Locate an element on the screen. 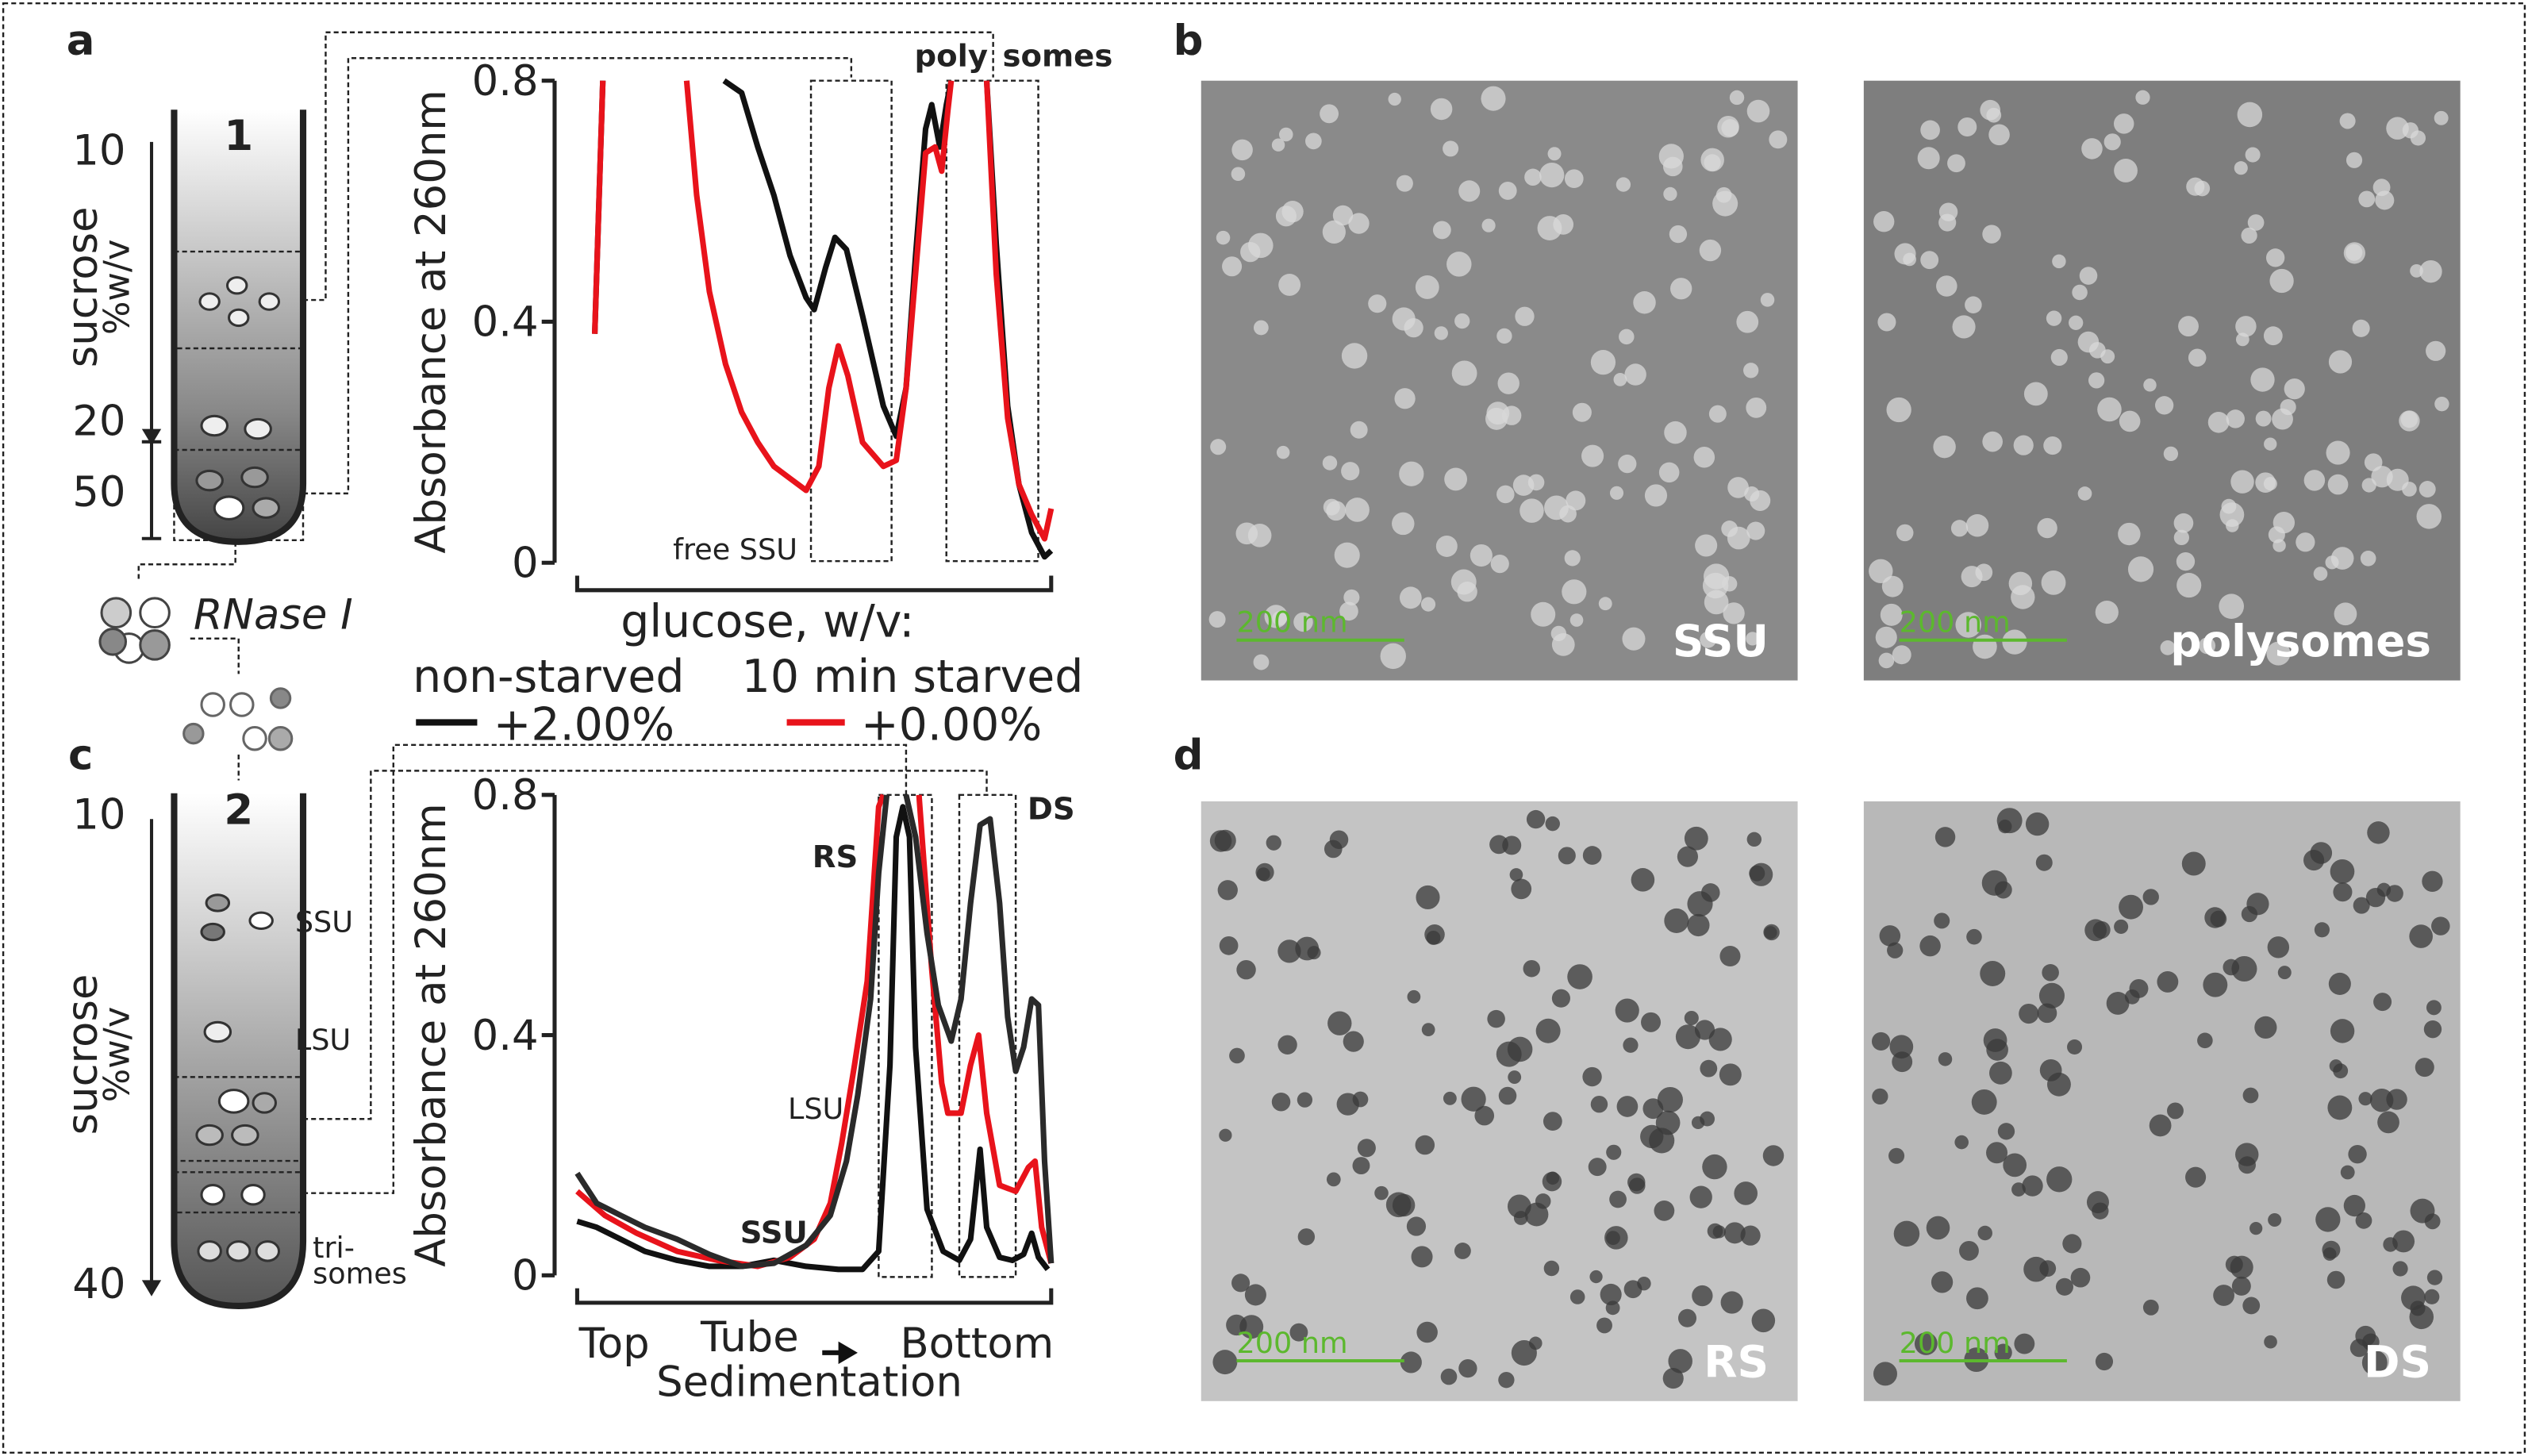 The height and width of the screenshot is (1456, 2528). x-label: Tube is located at coordinates (749, 1337).